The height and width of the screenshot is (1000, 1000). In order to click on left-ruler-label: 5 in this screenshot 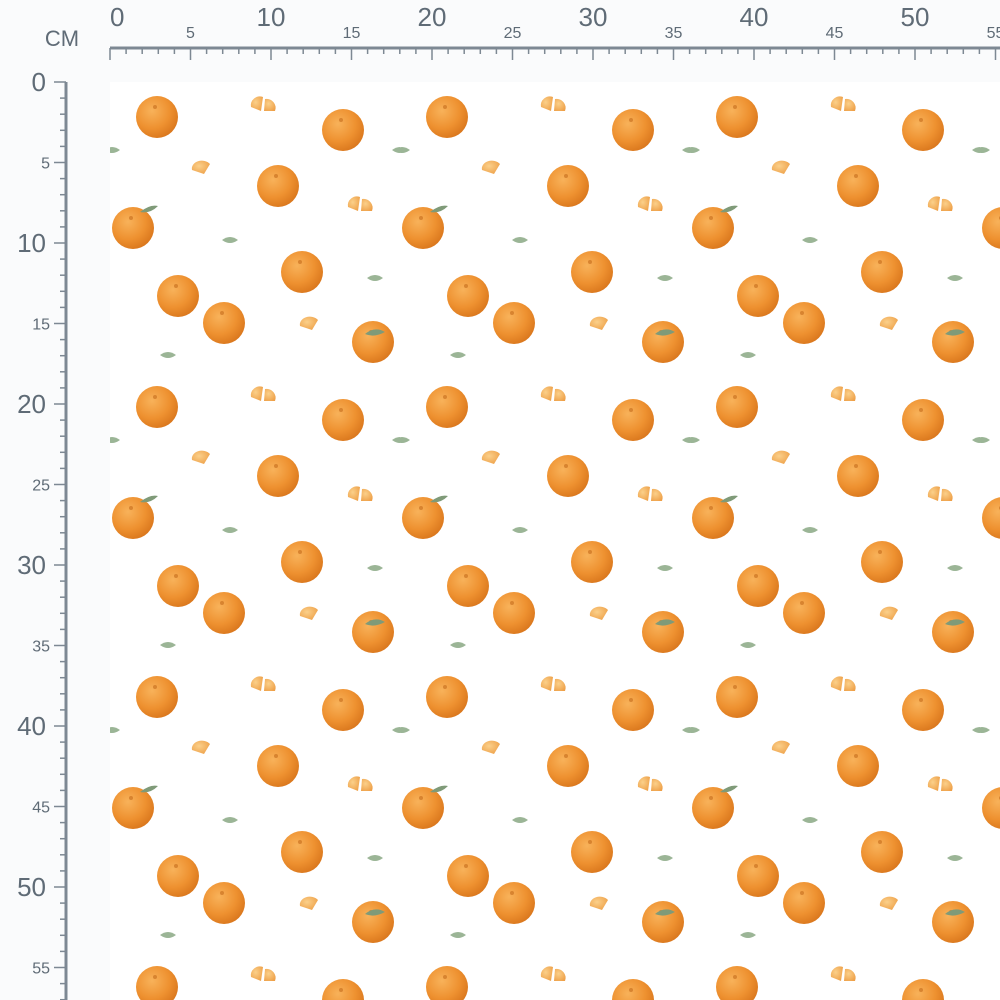, I will do `click(45, 164)`.